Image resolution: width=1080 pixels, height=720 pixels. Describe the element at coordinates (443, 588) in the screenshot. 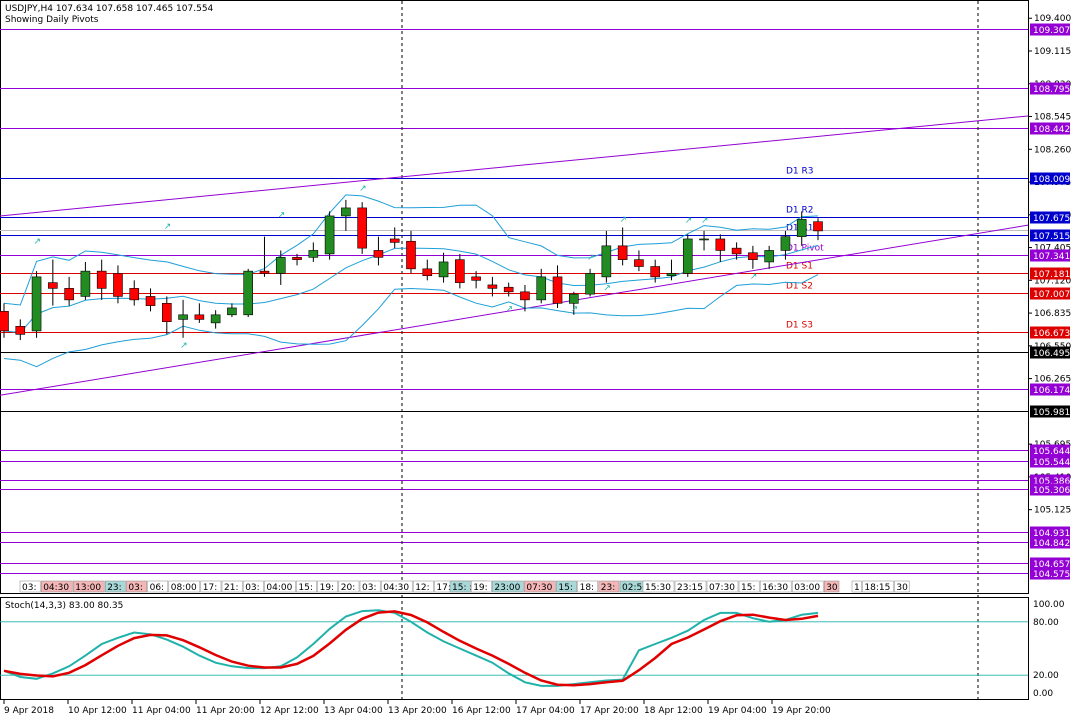

I see `session-tag-label: 17:` at that location.